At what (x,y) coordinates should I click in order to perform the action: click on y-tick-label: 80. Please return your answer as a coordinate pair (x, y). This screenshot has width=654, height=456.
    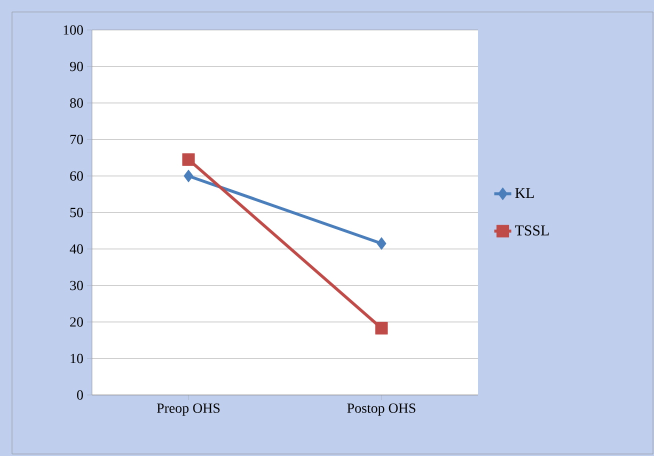
    Looking at the image, I should click on (76, 103).